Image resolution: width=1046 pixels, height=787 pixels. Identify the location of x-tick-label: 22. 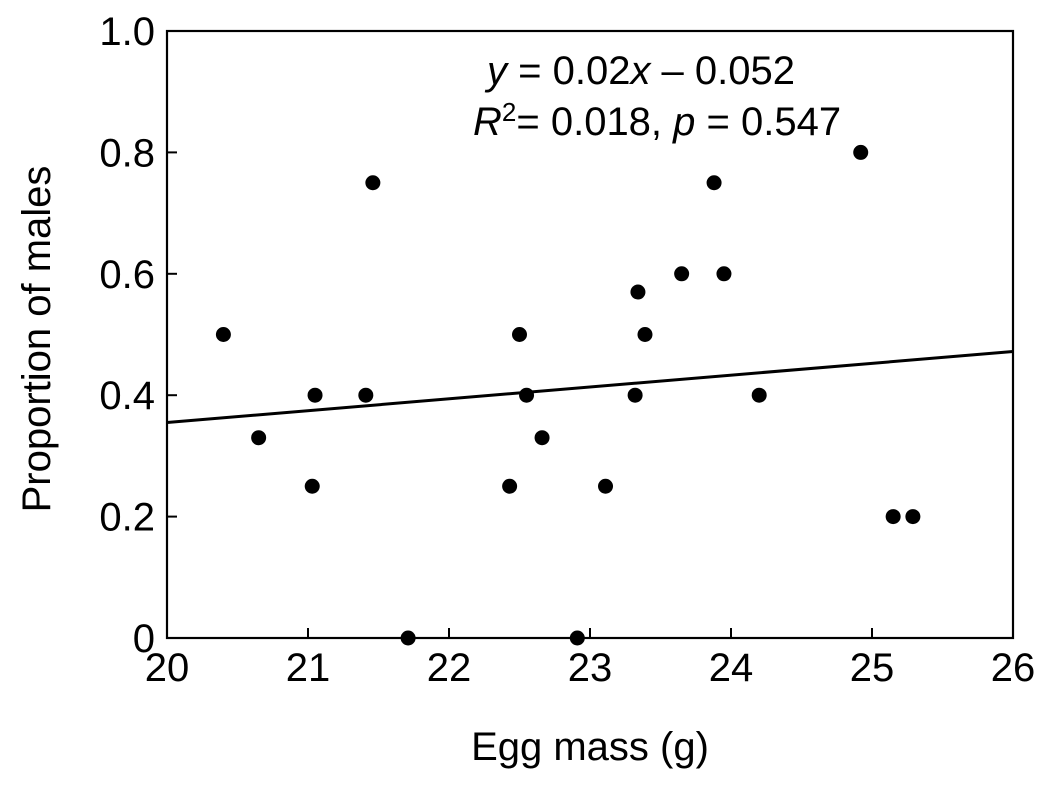
(449, 668).